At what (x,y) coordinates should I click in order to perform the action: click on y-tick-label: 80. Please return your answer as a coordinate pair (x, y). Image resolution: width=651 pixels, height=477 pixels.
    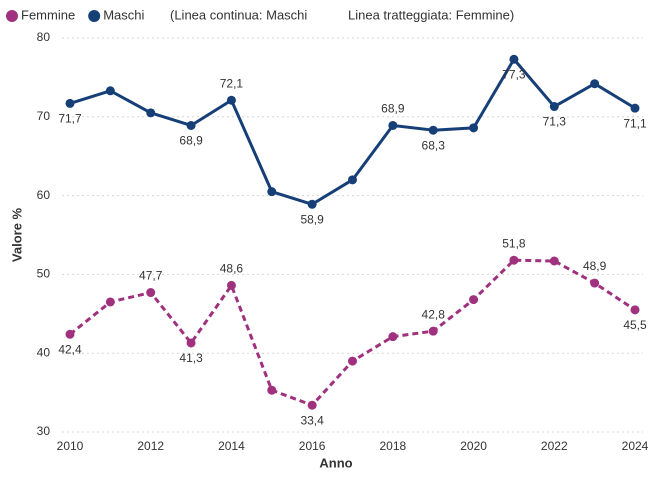
    Looking at the image, I should click on (44, 37).